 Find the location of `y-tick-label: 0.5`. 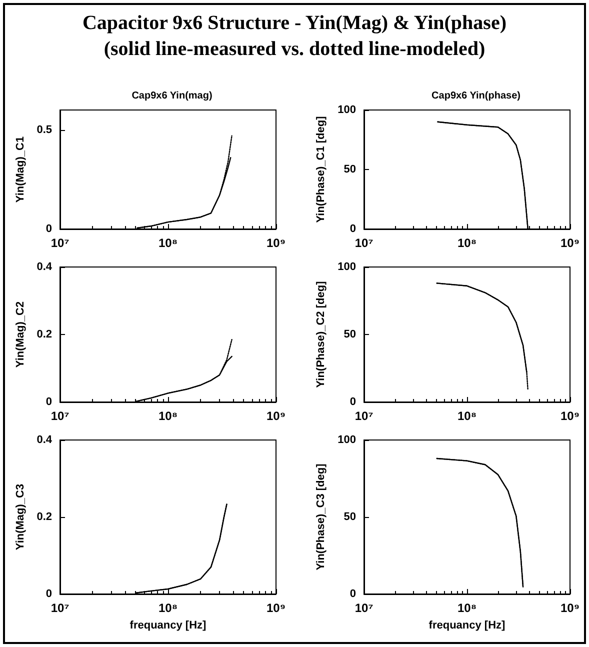

y-tick-label: 0.5 is located at coordinates (44, 130).